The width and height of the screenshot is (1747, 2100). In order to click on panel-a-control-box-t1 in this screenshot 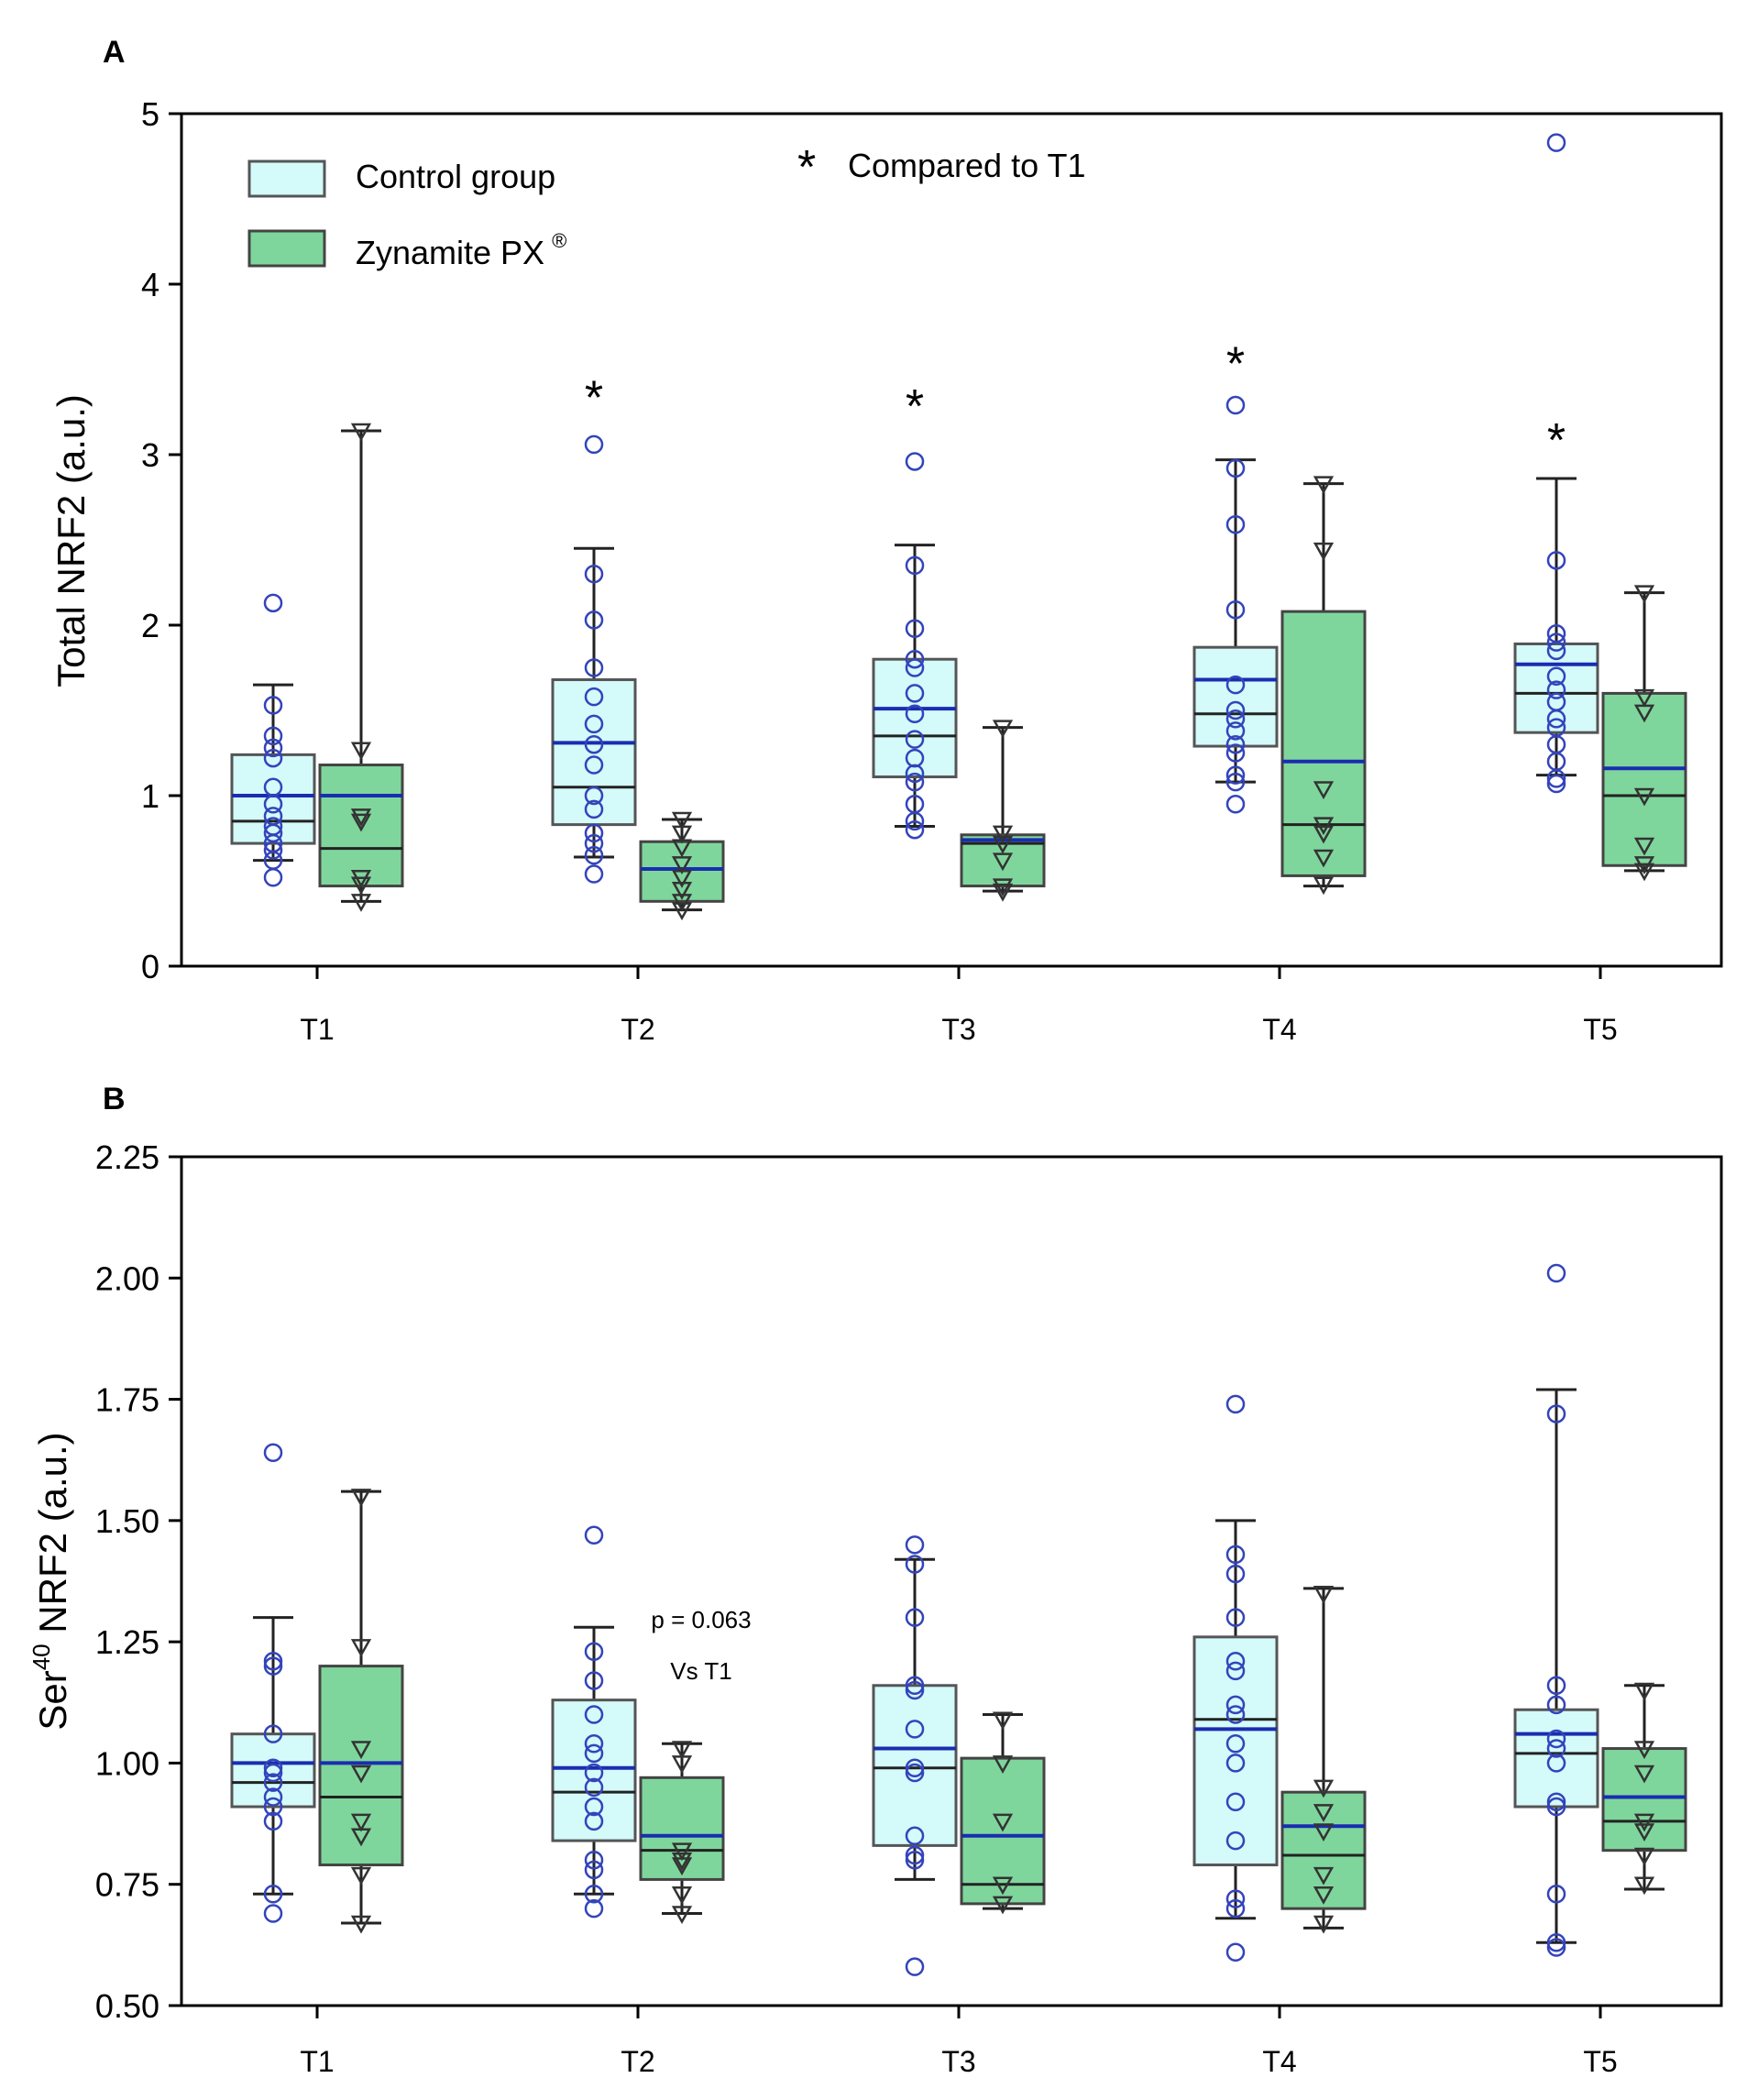, I will do `click(273, 740)`.